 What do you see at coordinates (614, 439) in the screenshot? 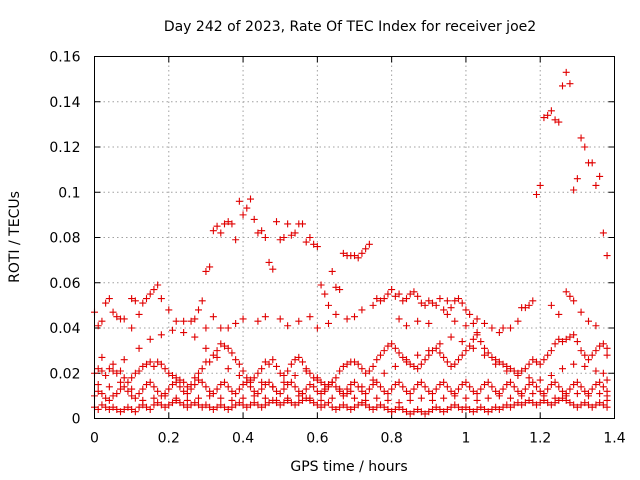
I see `x-tick-label: 1.4` at bounding box center [614, 439].